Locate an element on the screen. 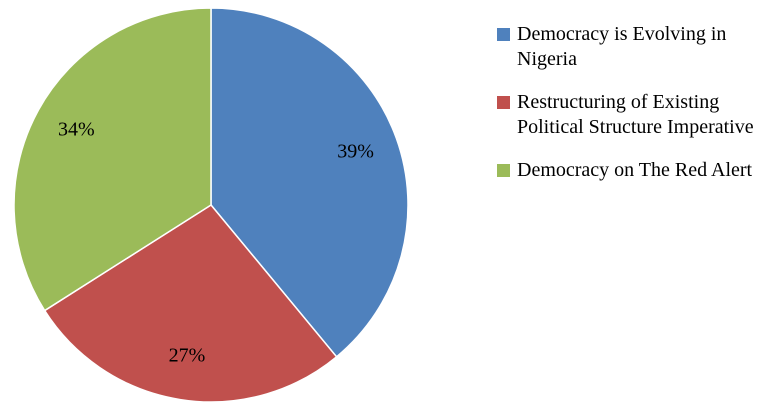 This screenshot has height=402, width=769. legend-item: Democracy is Evolving in Nigeria is located at coordinates (632, 47).